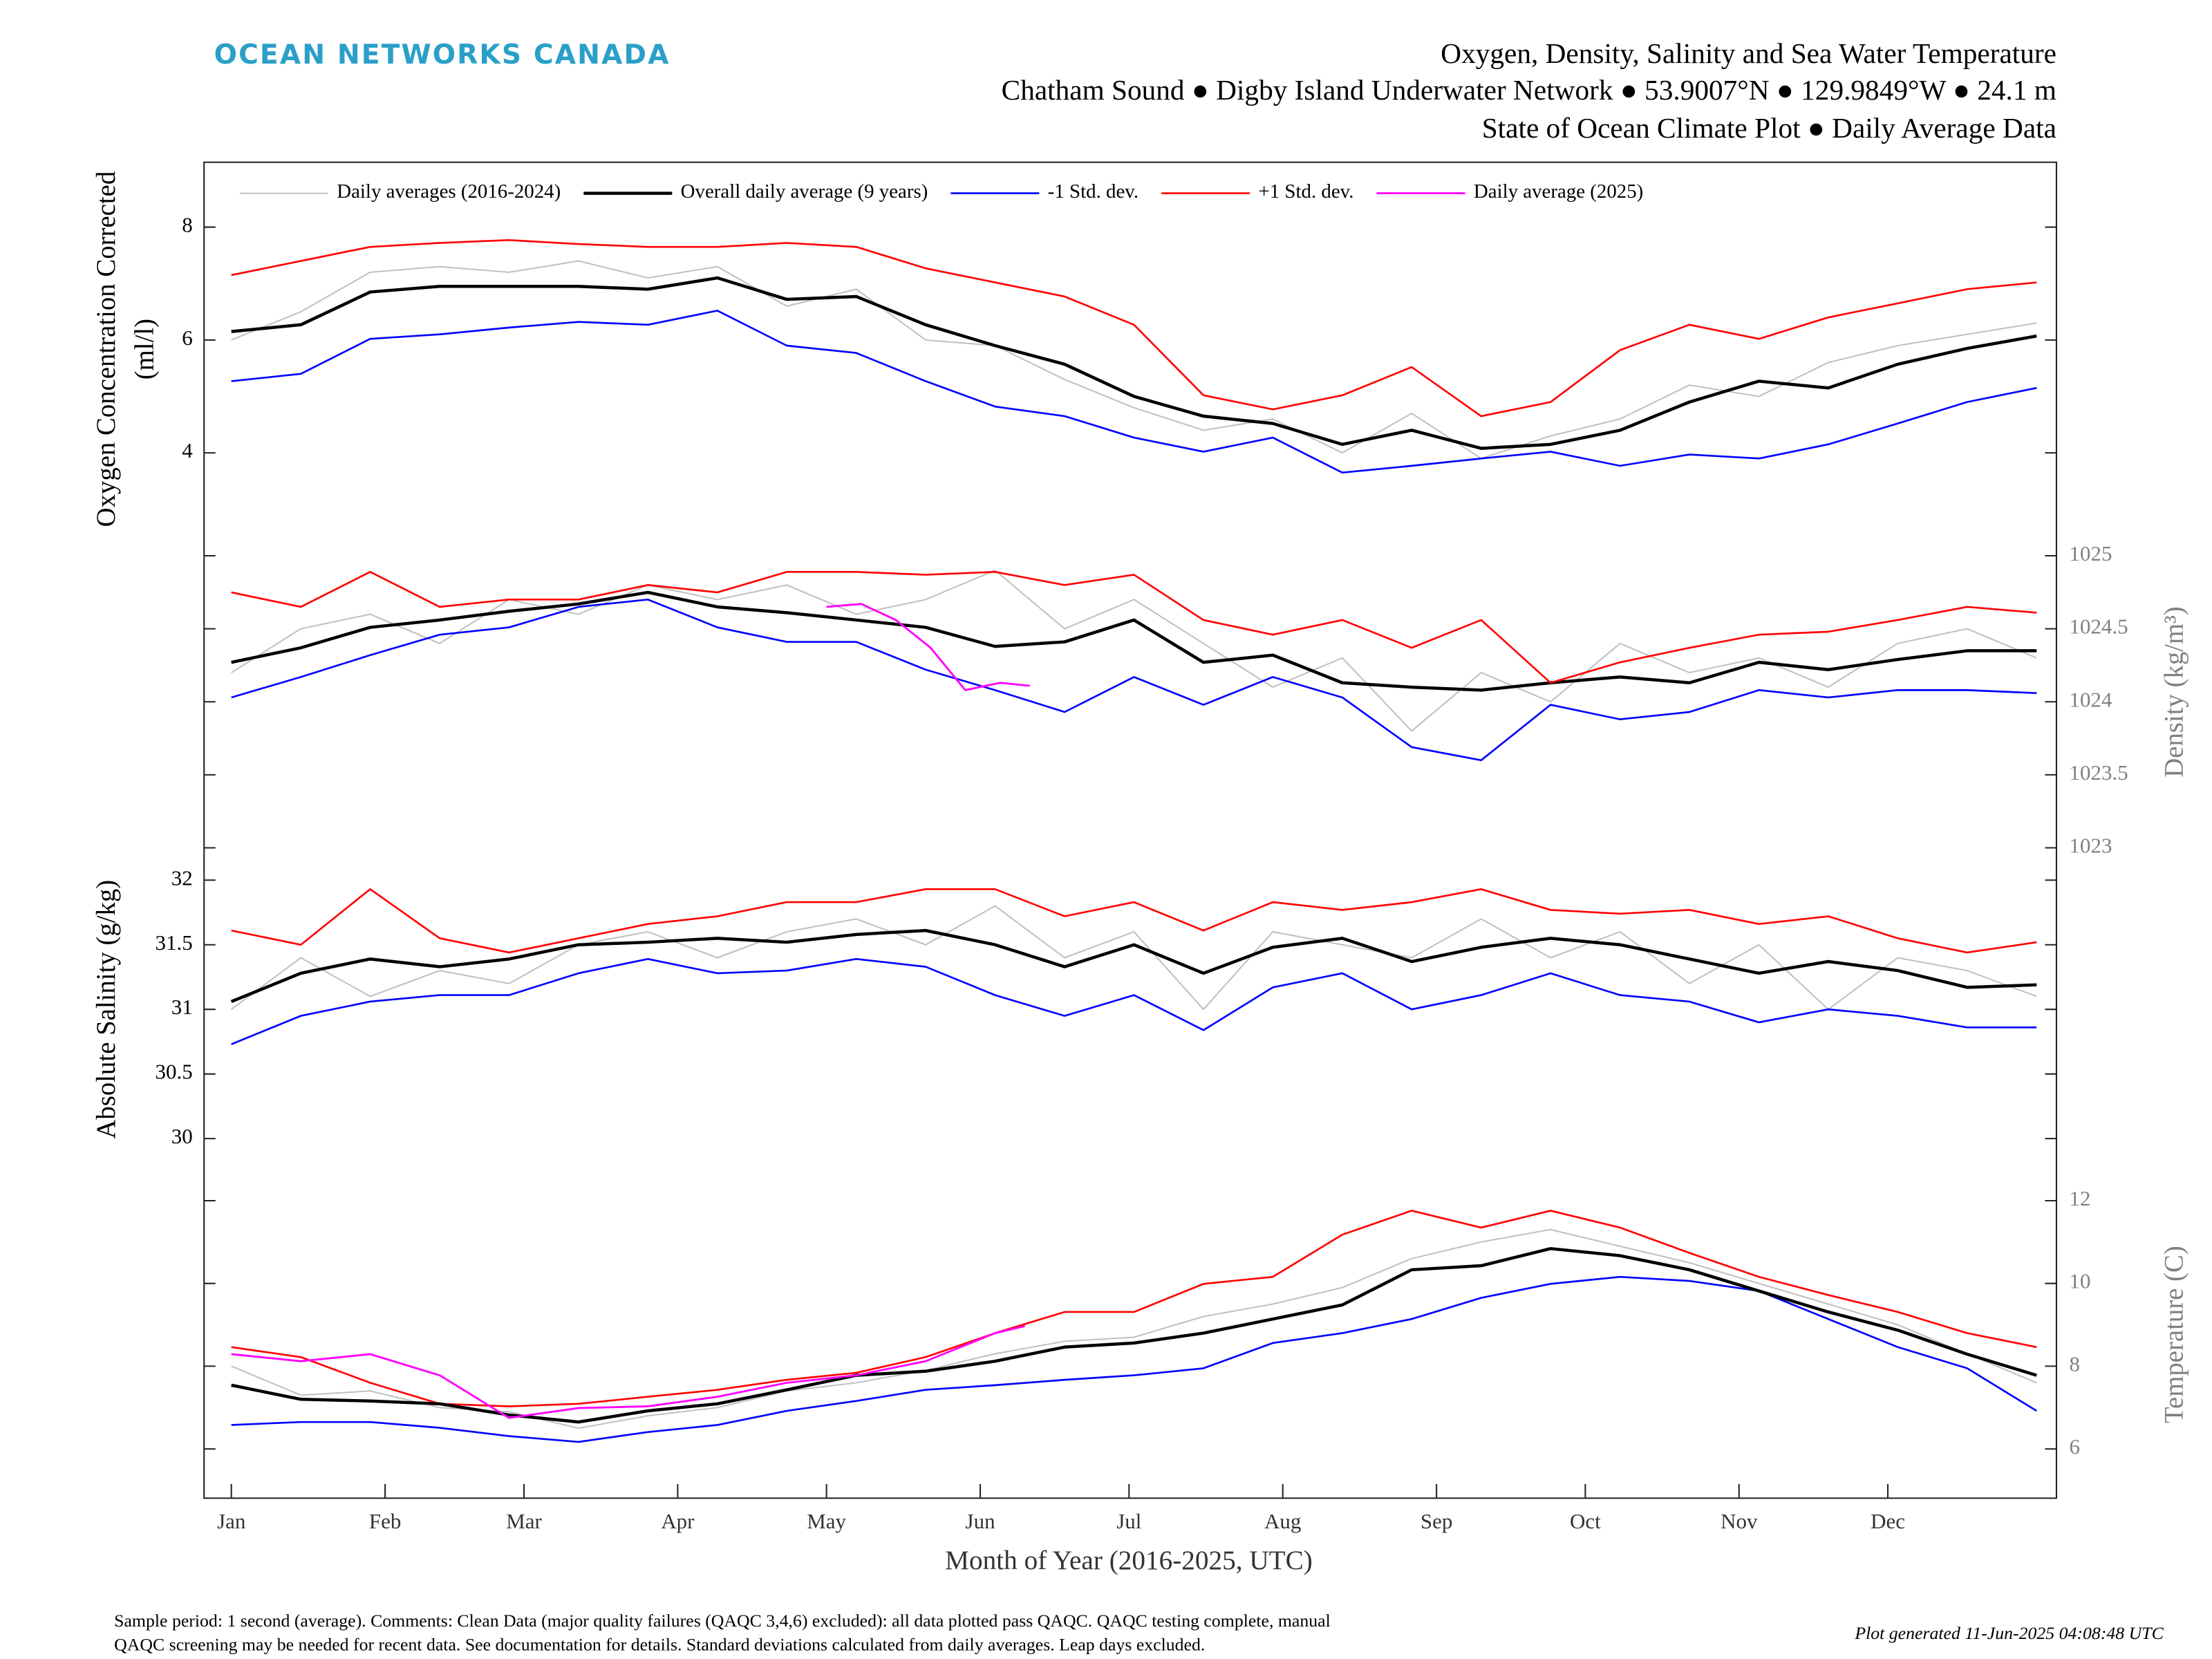  I want to click on x-tick-label: Nov, so click(1740, 1521).